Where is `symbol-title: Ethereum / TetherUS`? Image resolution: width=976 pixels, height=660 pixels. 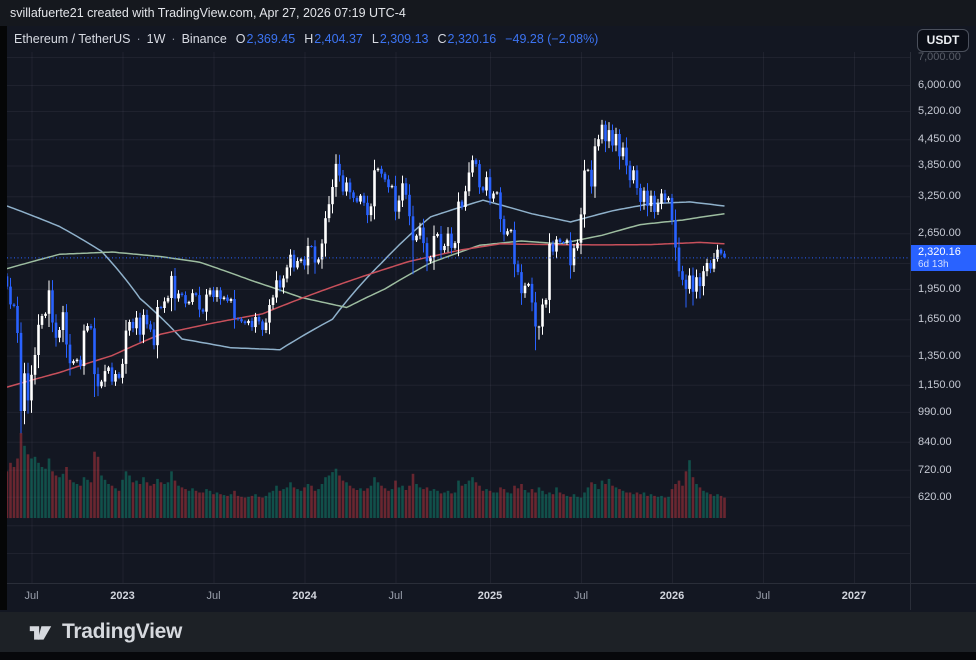
symbol-title: Ethereum / TetherUS is located at coordinates (72, 39).